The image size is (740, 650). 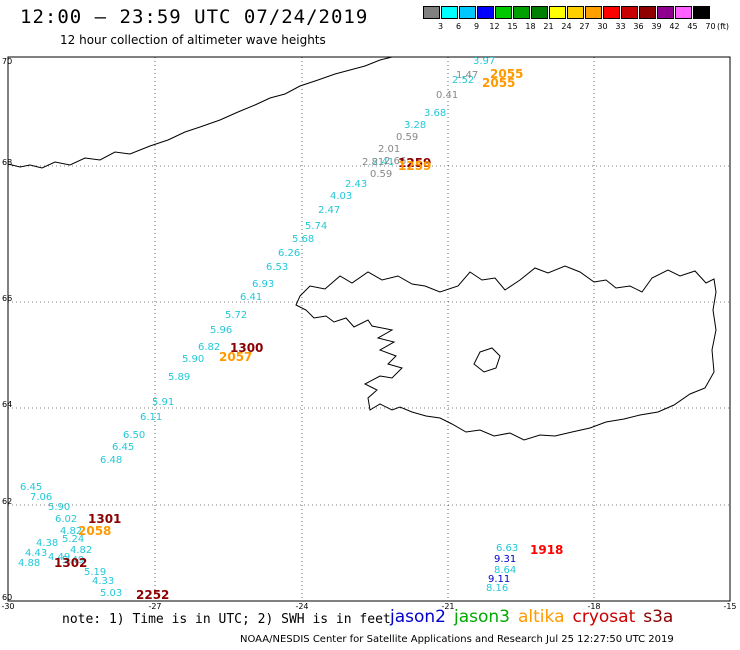 I want to click on wave-height-value: 6.50, so click(x=134, y=435).